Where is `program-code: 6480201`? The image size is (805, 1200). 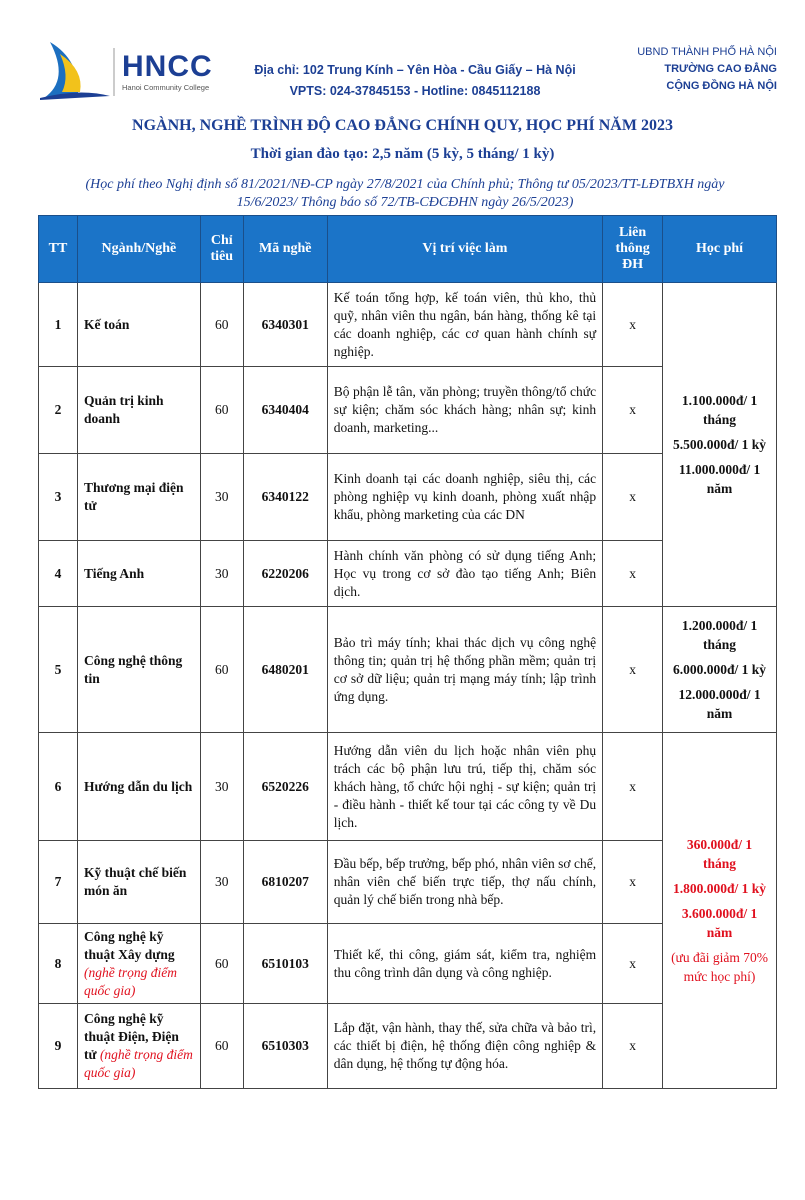
program-code: 6480201 is located at coordinates (285, 669).